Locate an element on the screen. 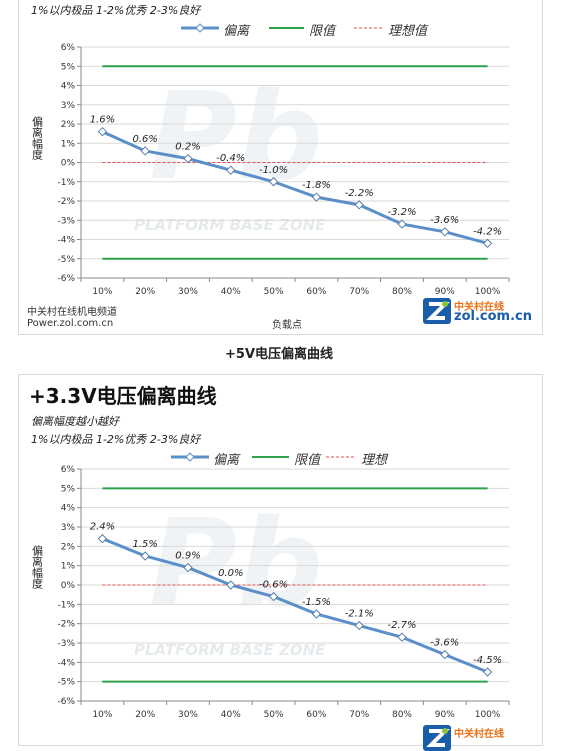 This screenshot has width=580, height=751. chart-caption: +5V电压偏离曲线 is located at coordinates (279, 354).